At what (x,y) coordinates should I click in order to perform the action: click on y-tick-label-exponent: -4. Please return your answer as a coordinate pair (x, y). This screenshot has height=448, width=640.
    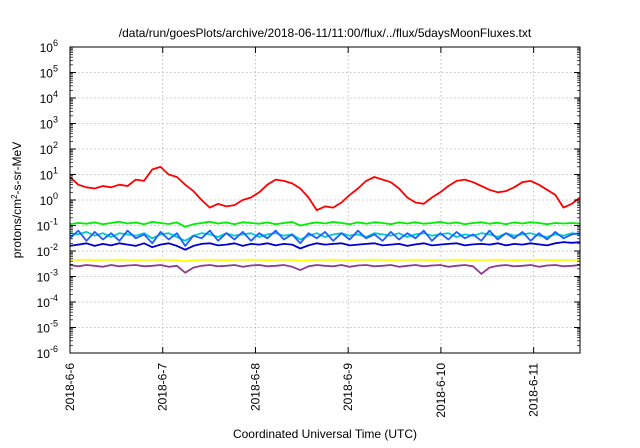
    Looking at the image, I should click on (54, 298).